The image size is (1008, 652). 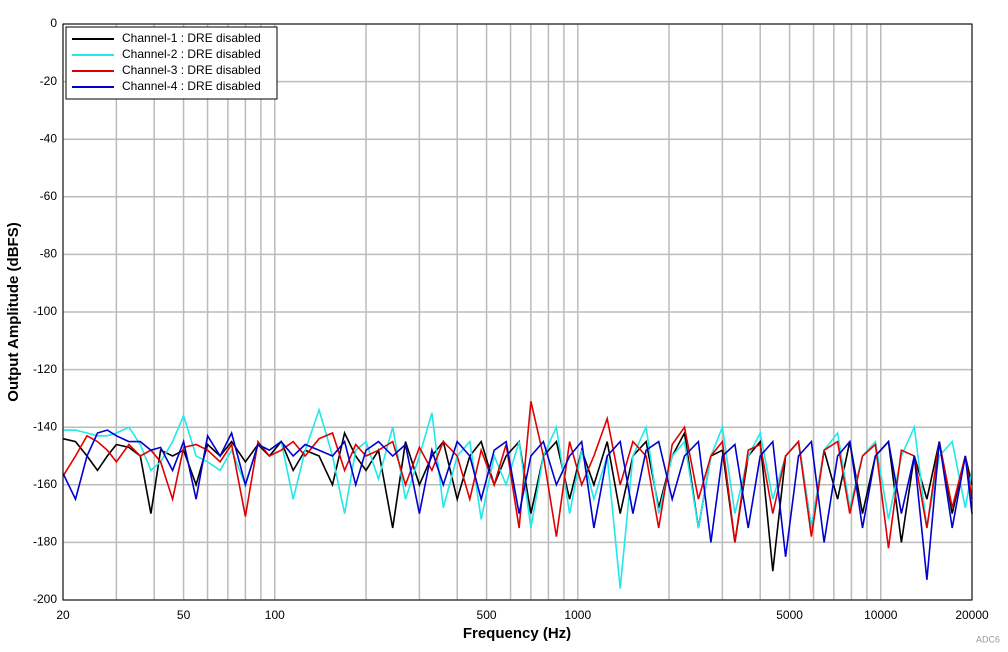 I want to click on x-tick-label: 10000, so click(x=881, y=615).